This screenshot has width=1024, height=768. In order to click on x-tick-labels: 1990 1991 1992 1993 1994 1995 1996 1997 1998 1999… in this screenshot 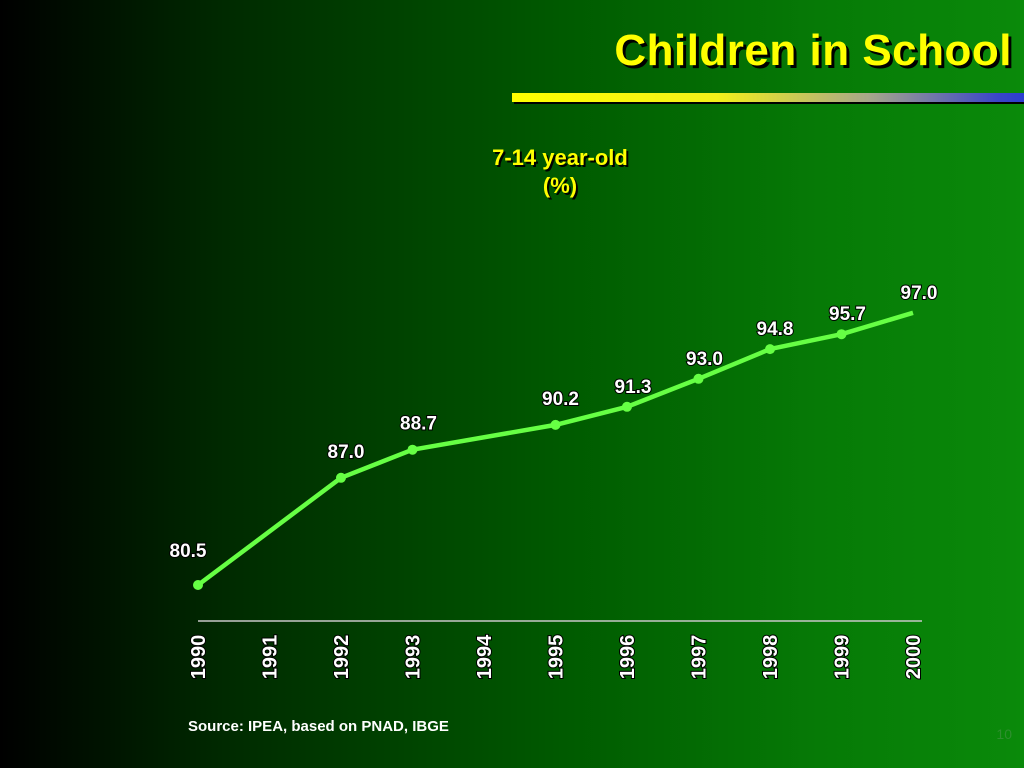, I will do `click(556, 656)`.